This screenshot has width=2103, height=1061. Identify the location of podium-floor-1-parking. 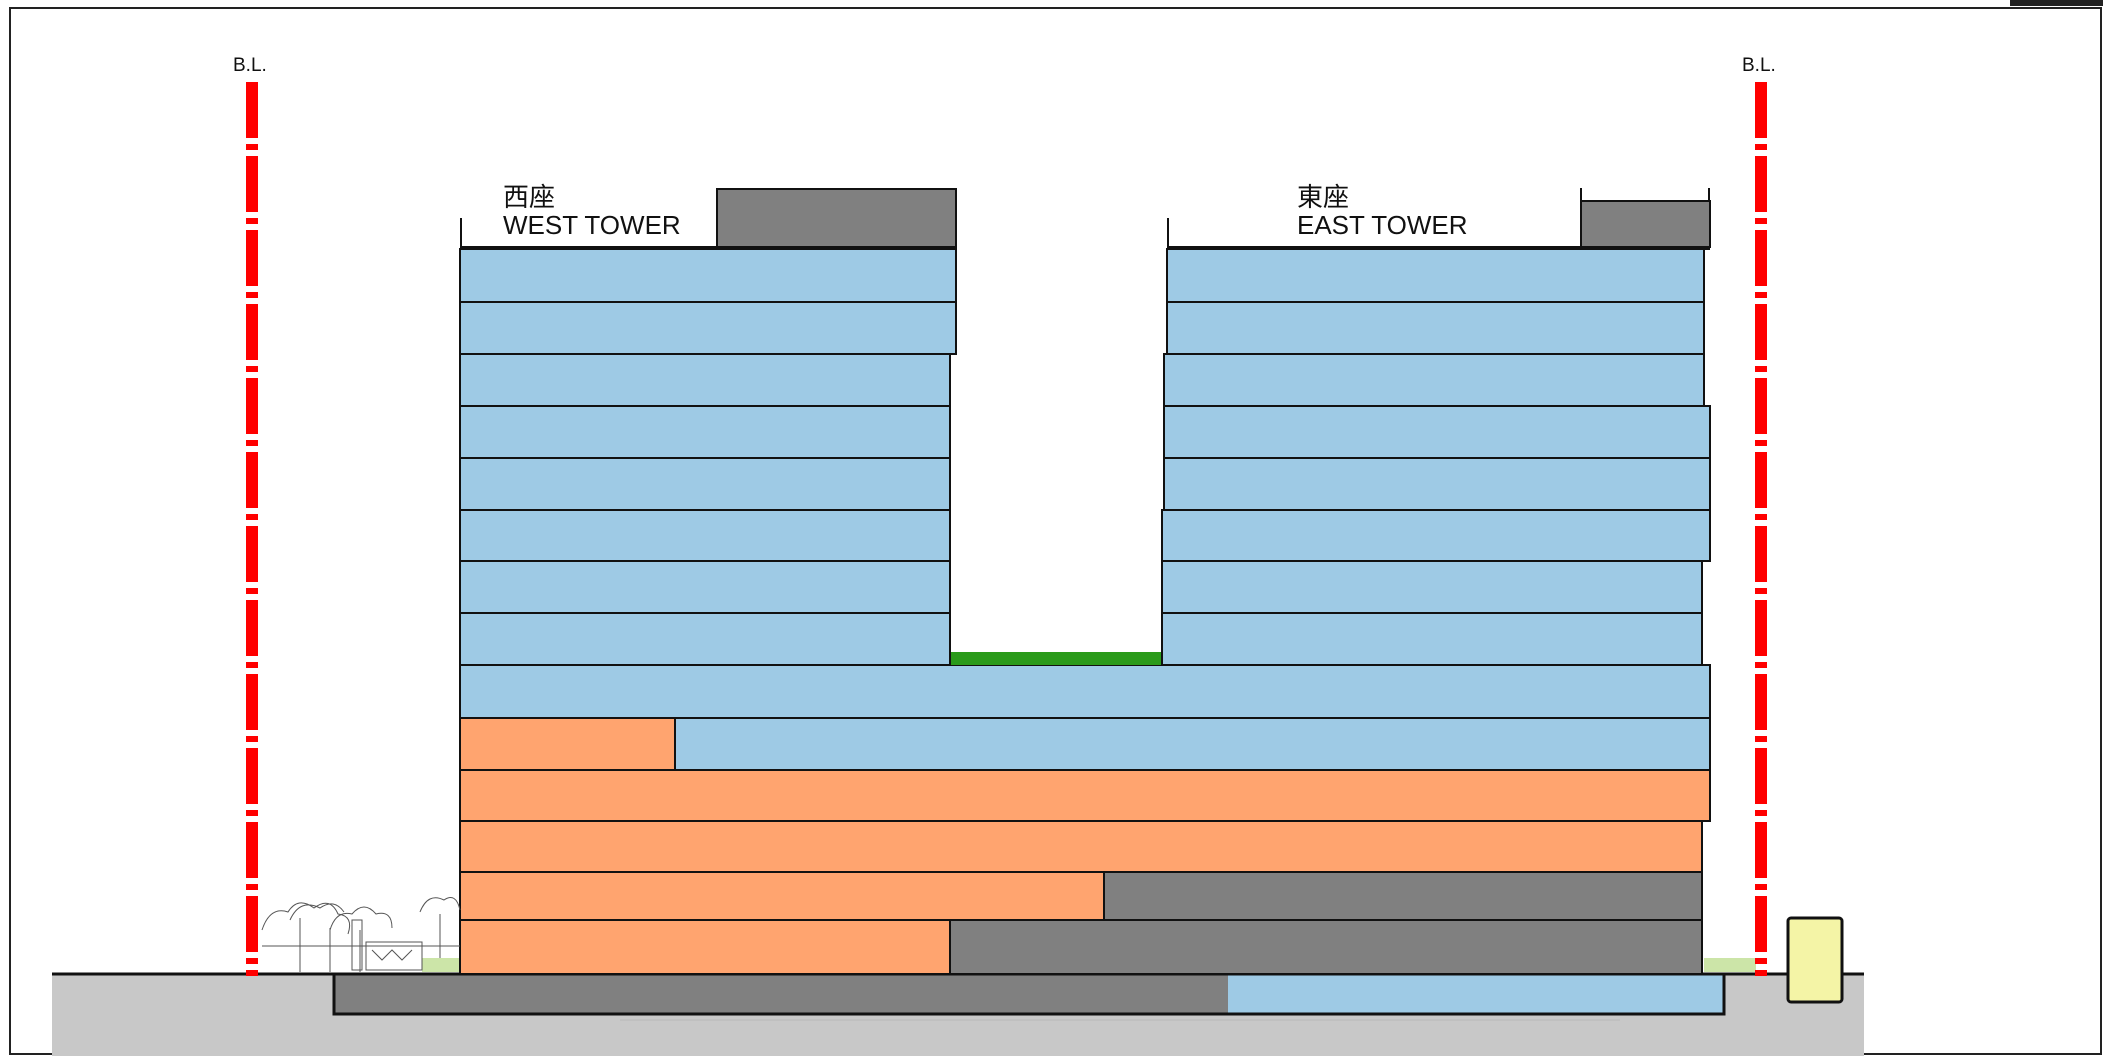
(1326, 947).